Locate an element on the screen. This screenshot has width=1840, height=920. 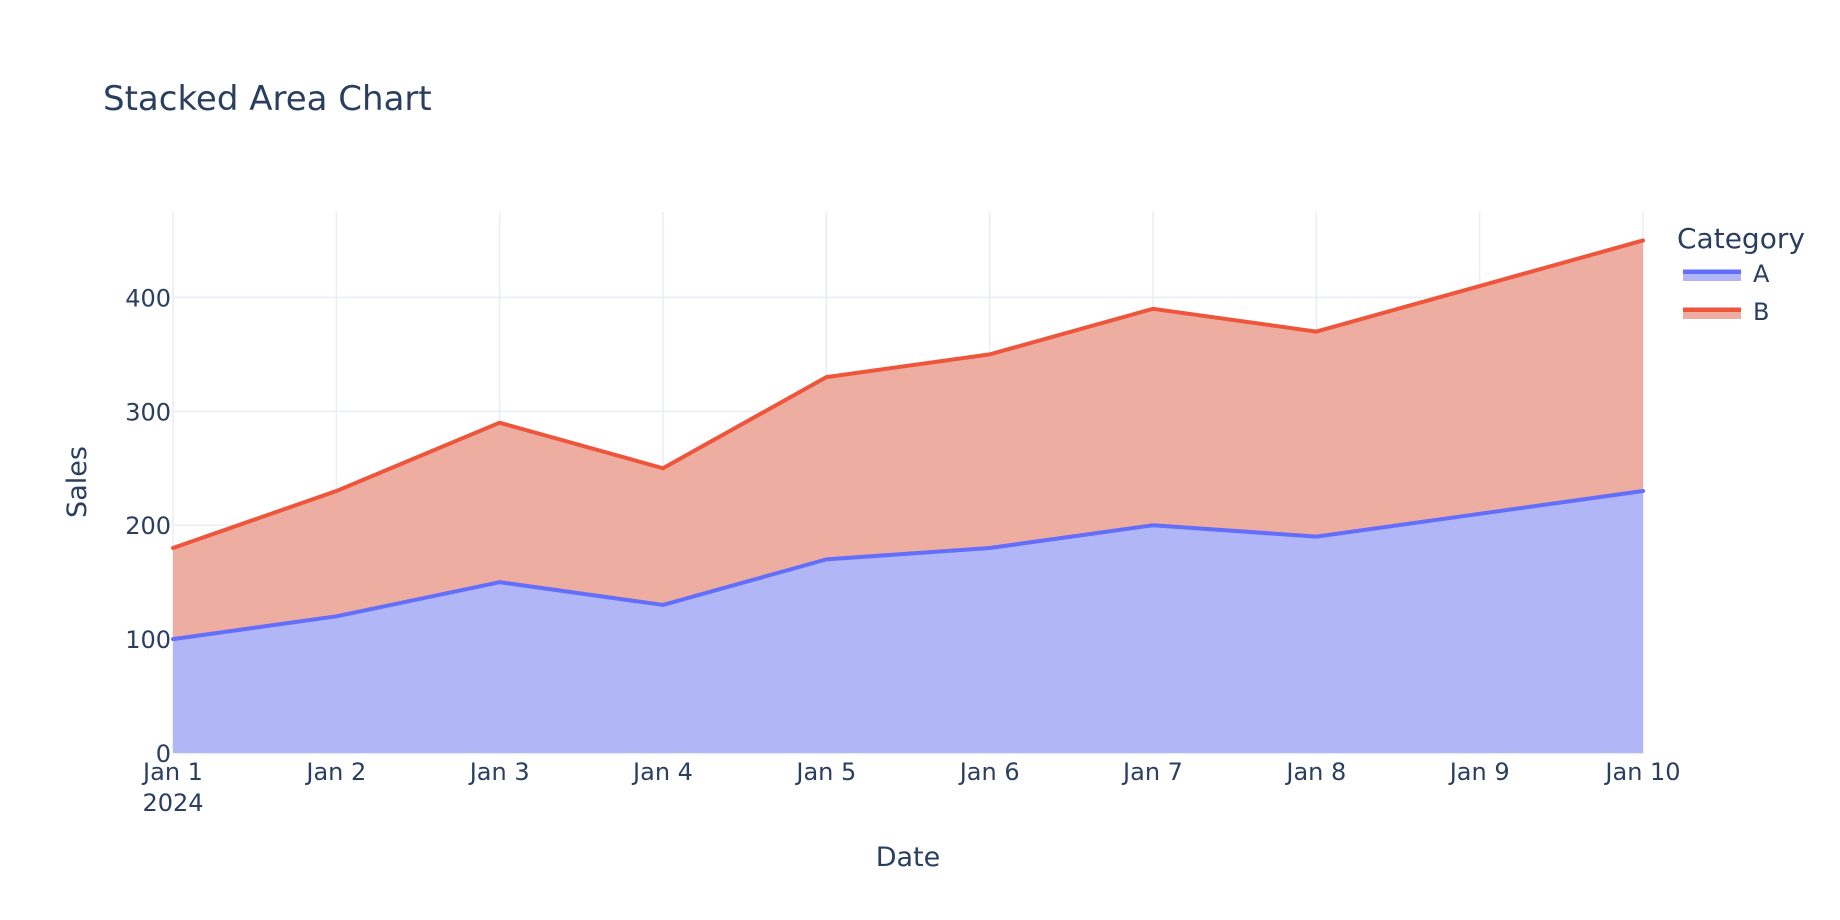
chart-title: Stacked Area Chart is located at coordinates (267, 99).